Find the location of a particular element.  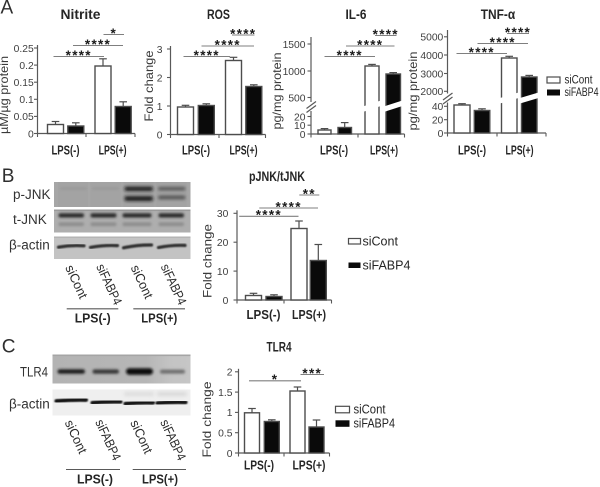

svg-text: A is located at coordinates (7, 9).